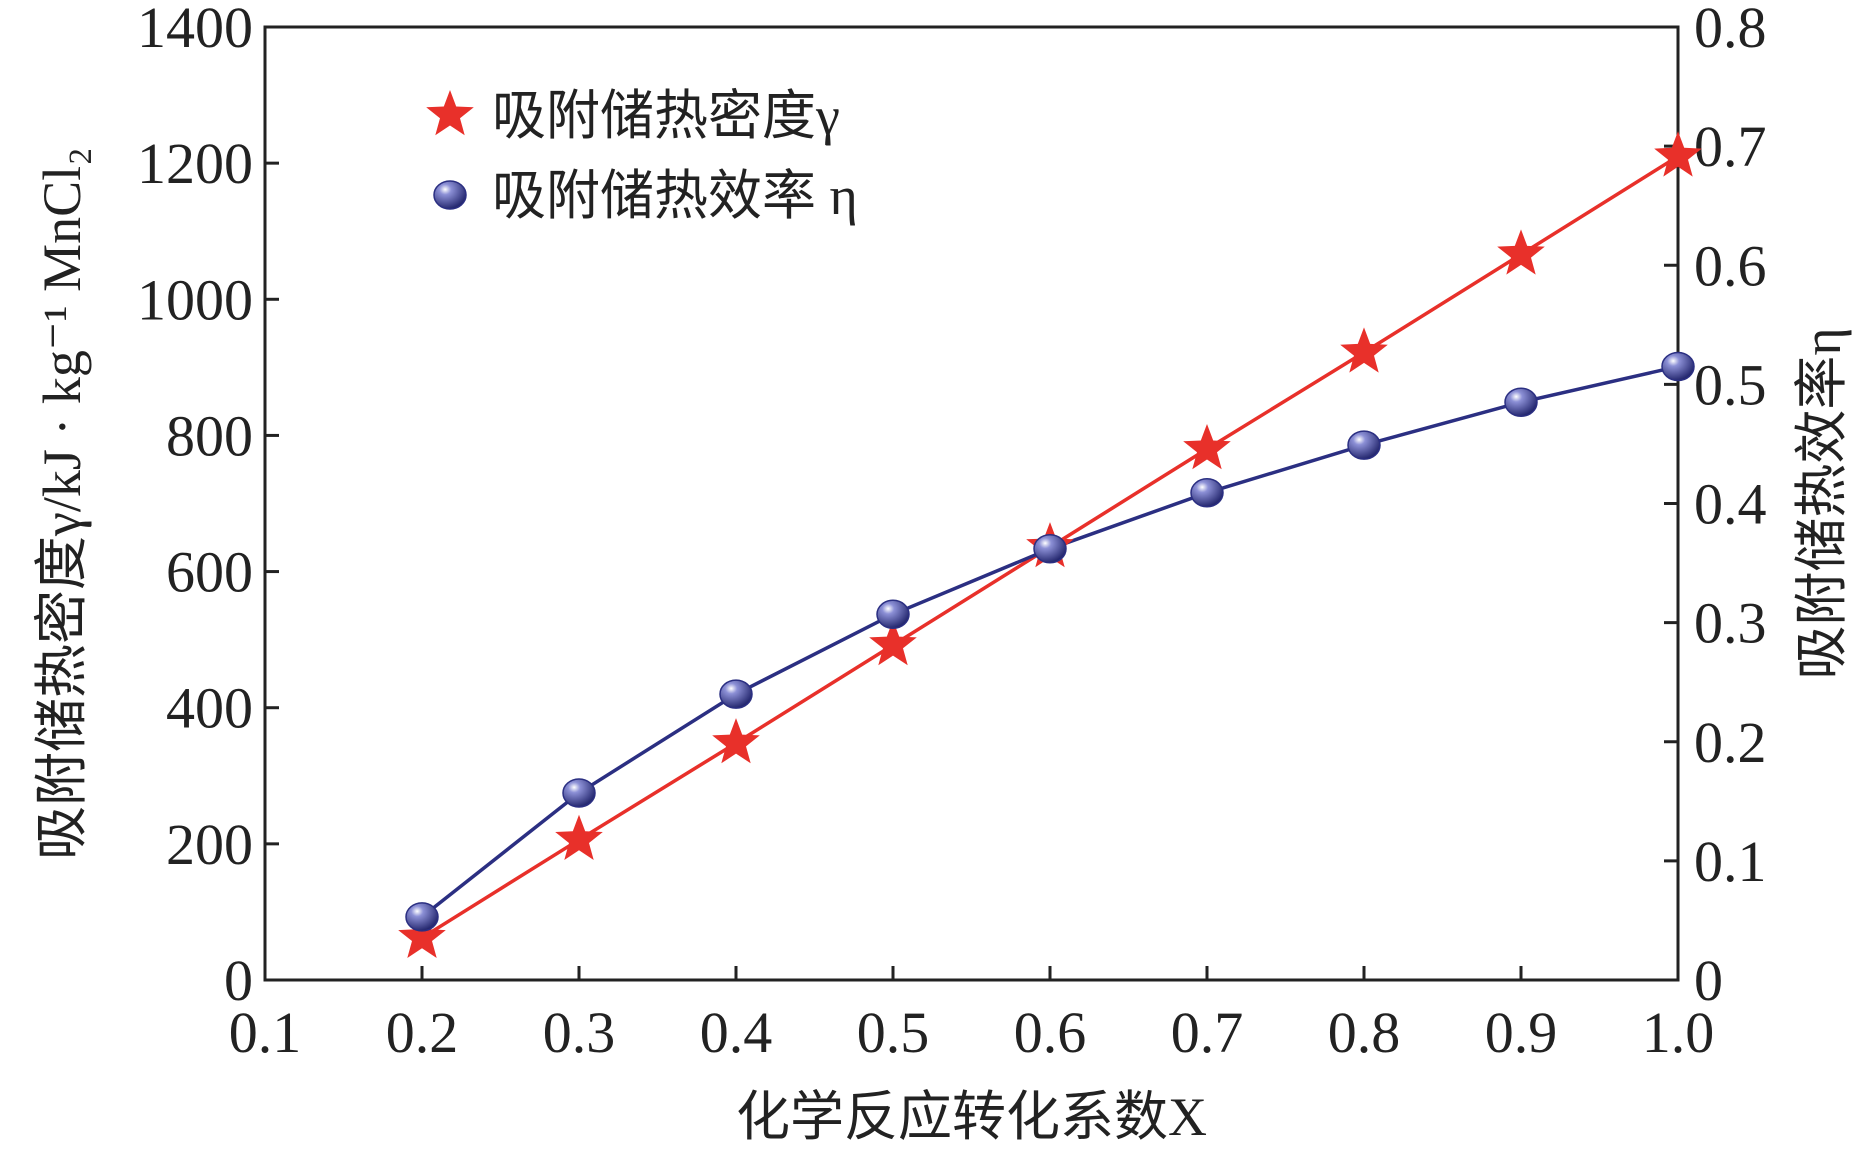 The height and width of the screenshot is (1160, 1874). Describe the element at coordinates (675, 196) in the screenshot. I see `legend-label-2: 吸附储热效率 η` at that location.